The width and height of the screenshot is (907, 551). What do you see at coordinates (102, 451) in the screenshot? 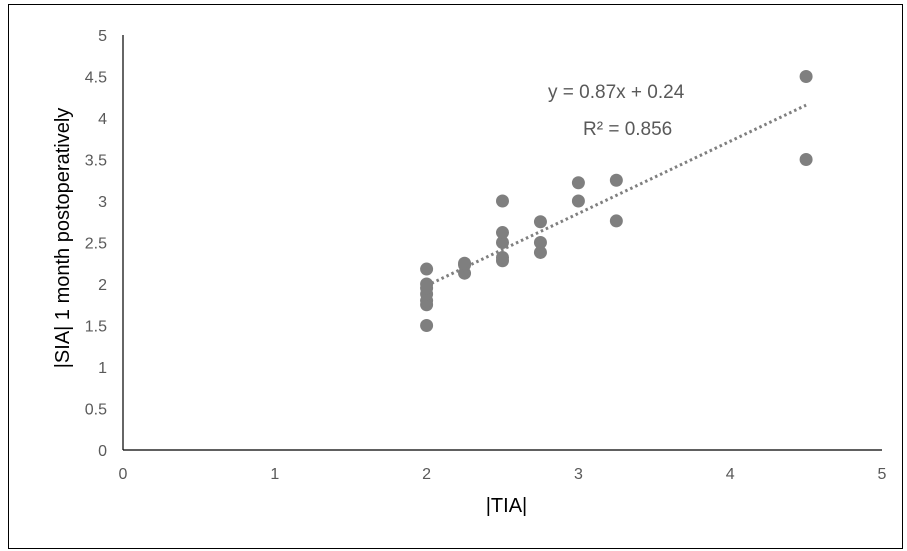
I see `y-tick-label: 0` at bounding box center [102, 451].